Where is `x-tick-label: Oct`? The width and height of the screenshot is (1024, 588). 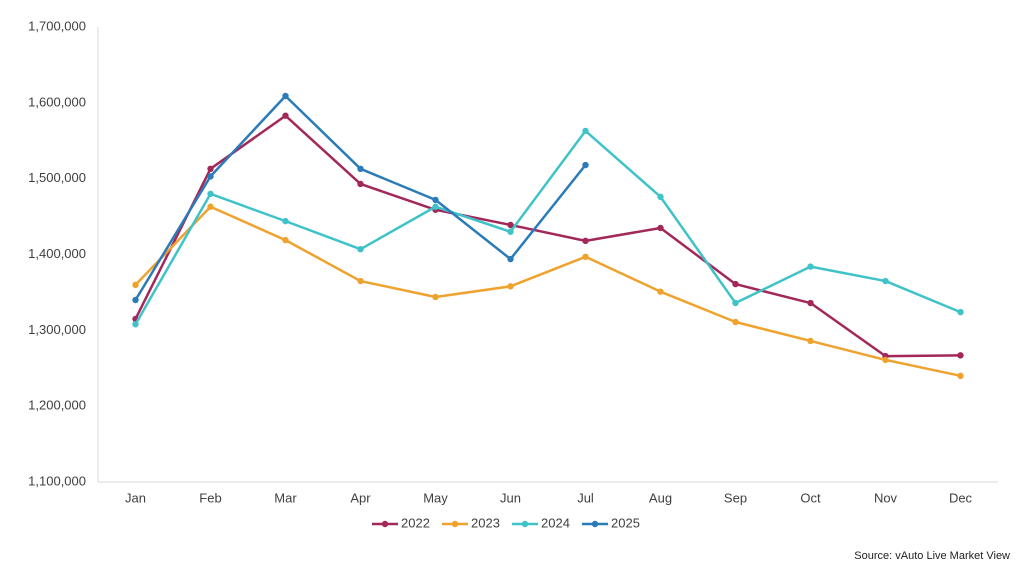 x-tick-label: Oct is located at coordinates (810, 497).